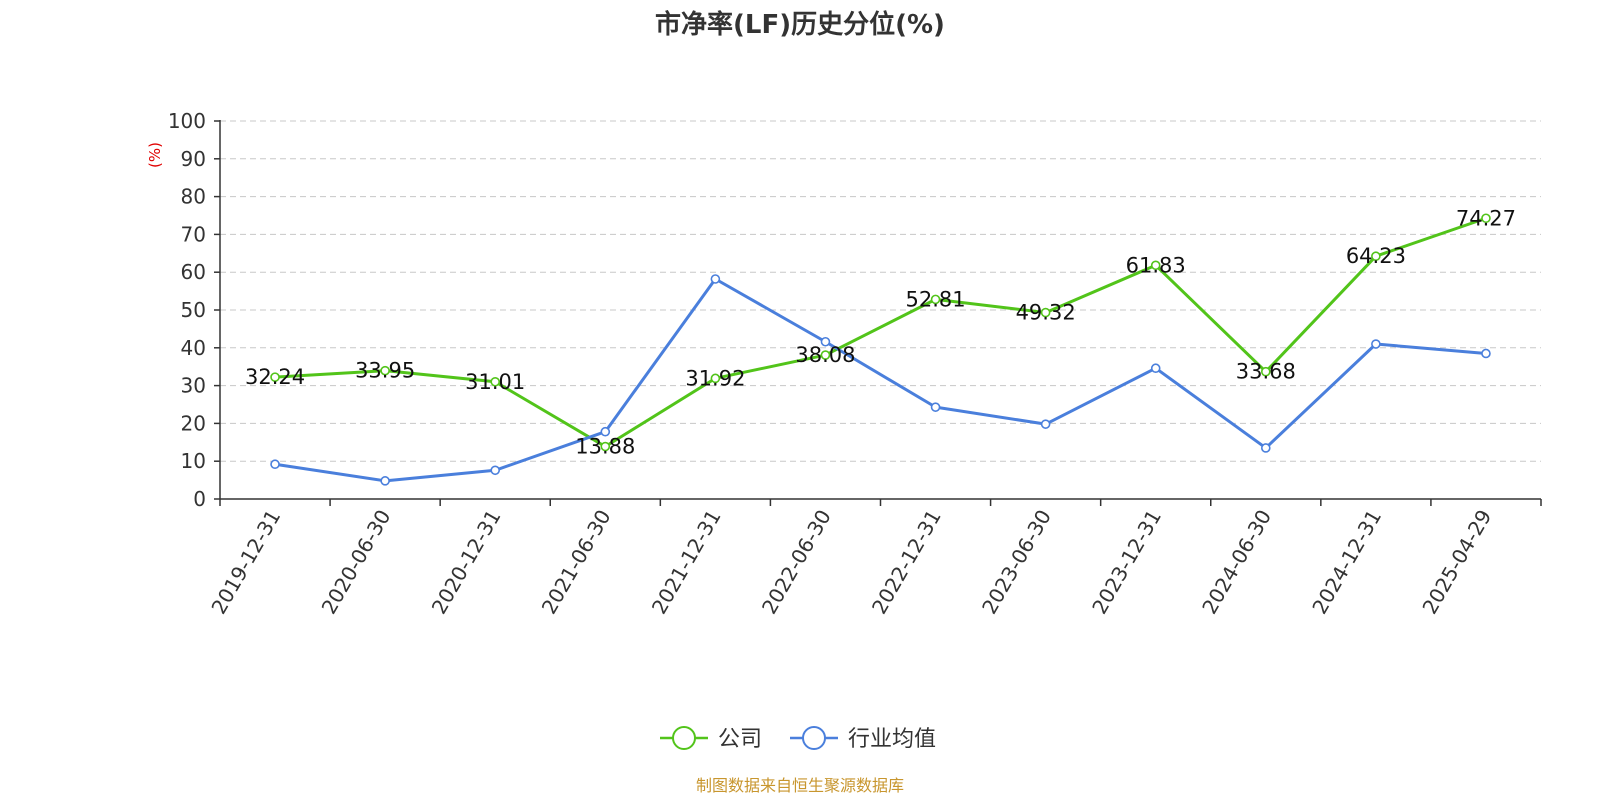 The height and width of the screenshot is (800, 1600). I want to click on legend-label: 行业均值, so click(892, 739).